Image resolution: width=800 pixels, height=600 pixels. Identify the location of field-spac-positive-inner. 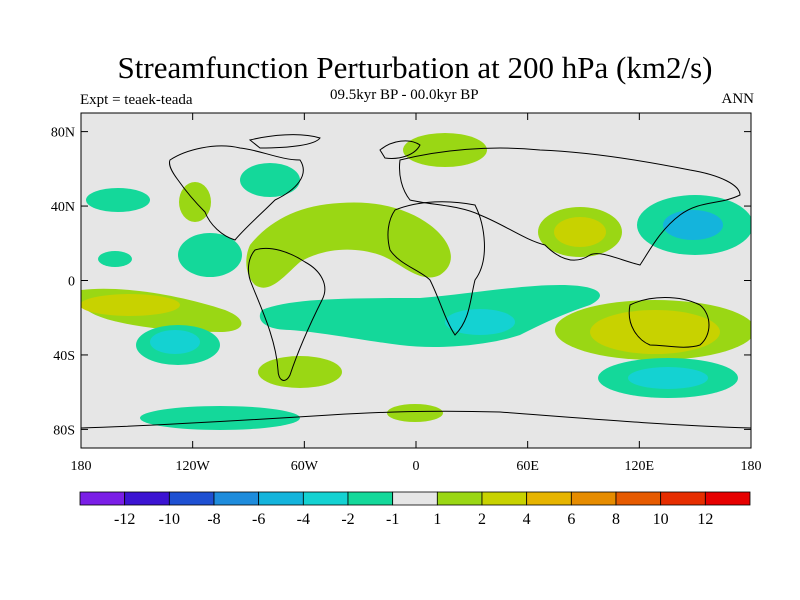
(130, 305).